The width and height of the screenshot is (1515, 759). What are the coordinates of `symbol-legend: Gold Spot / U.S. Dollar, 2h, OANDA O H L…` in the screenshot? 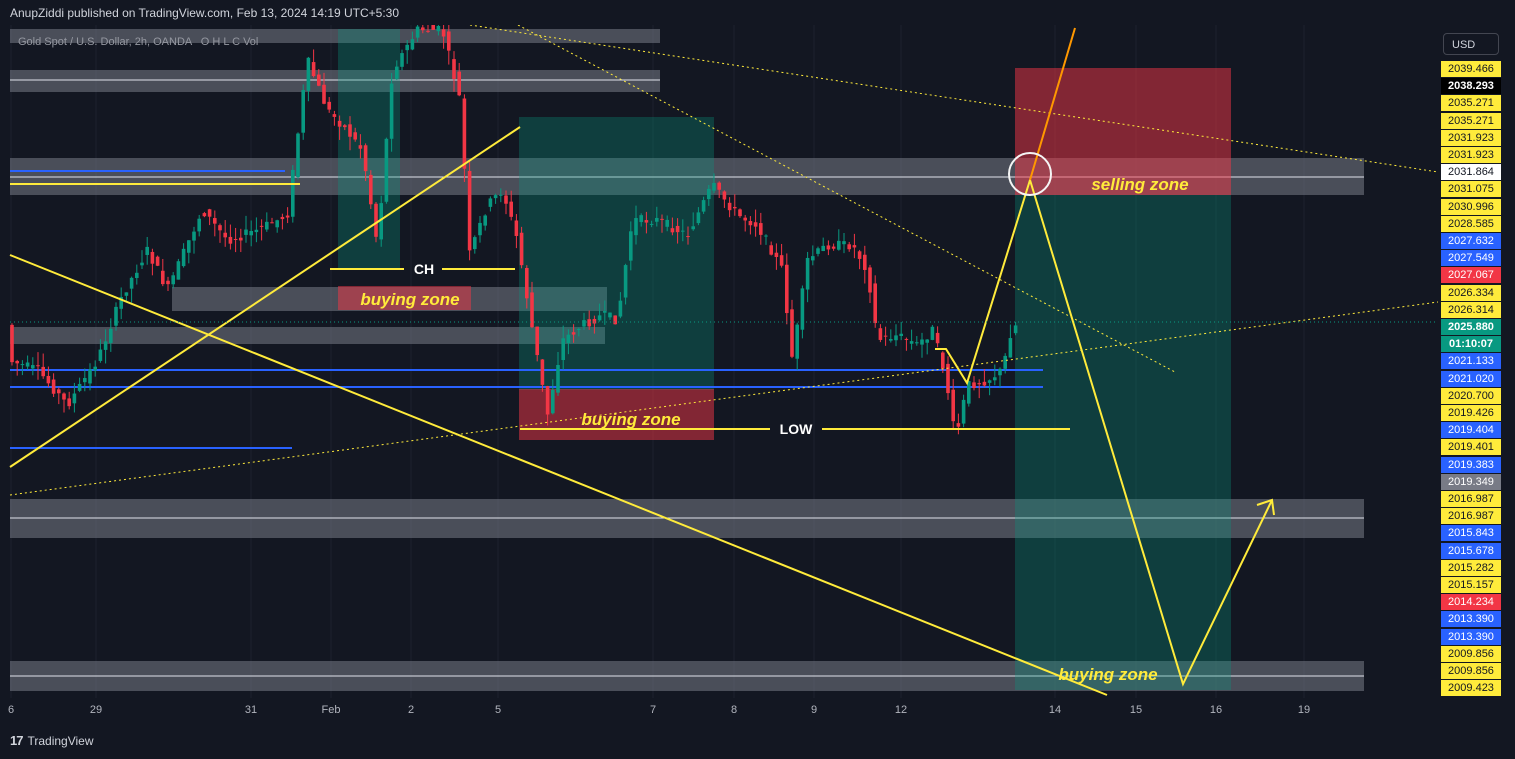 It's located at (138, 42).